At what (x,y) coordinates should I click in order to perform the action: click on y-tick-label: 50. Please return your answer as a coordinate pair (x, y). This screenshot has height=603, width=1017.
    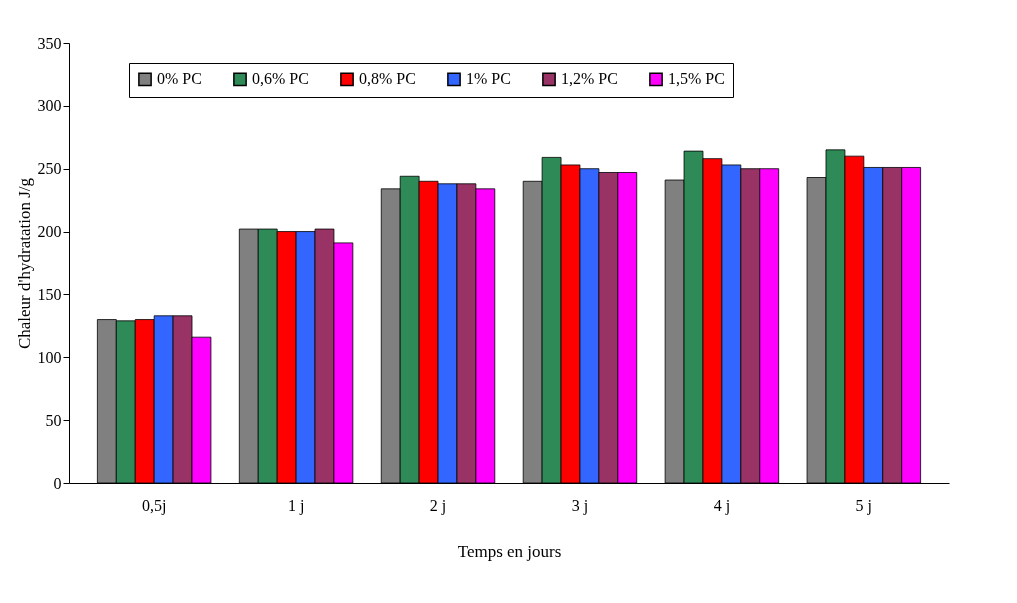
    Looking at the image, I should click on (53, 420).